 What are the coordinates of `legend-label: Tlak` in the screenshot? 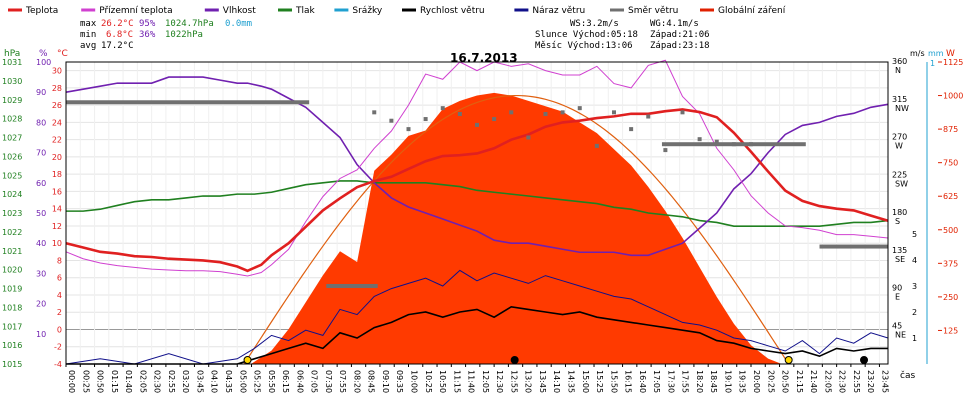 It's located at (305, 11).